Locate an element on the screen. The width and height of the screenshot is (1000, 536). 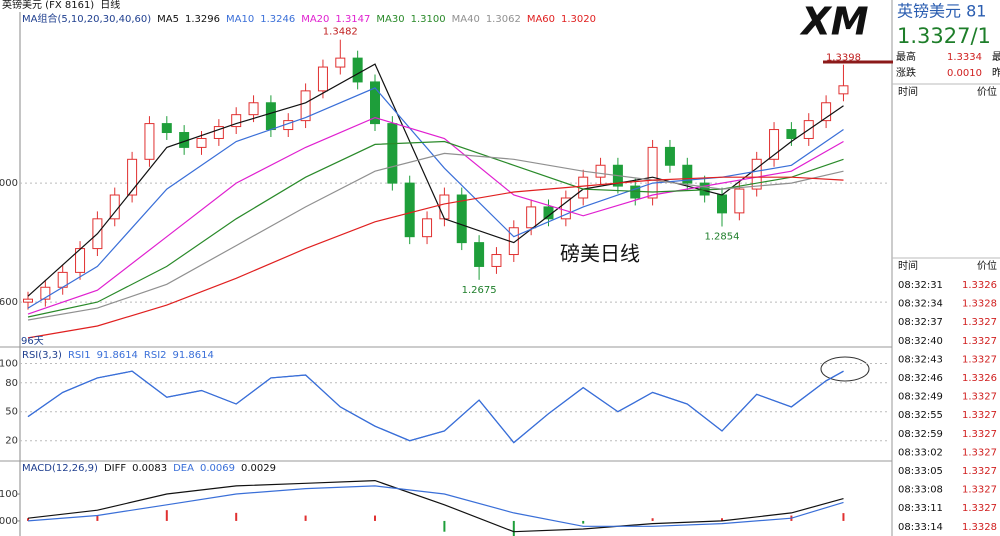
legend-text: MA组合(5,10,20,30,40,60) is located at coordinates (86, 18).